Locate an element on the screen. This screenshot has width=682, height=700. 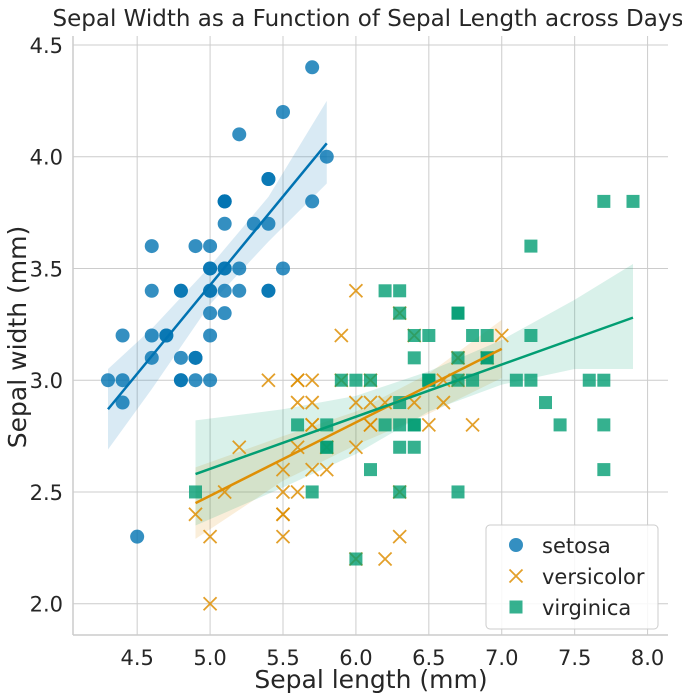
y-tick-label: 2.5 is located at coordinates (46, 493).